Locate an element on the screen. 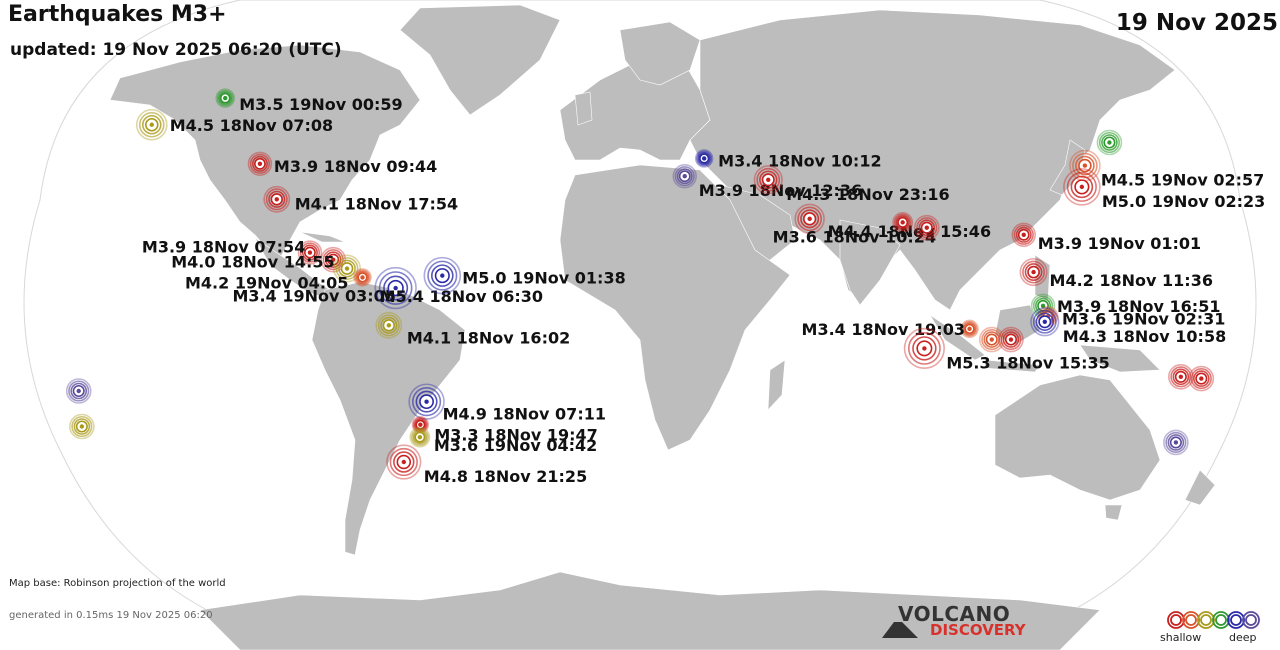 This screenshot has height=650, width=1280. earthquake-marker: M3.4 18Nov 10:12 is located at coordinates (788, 159).